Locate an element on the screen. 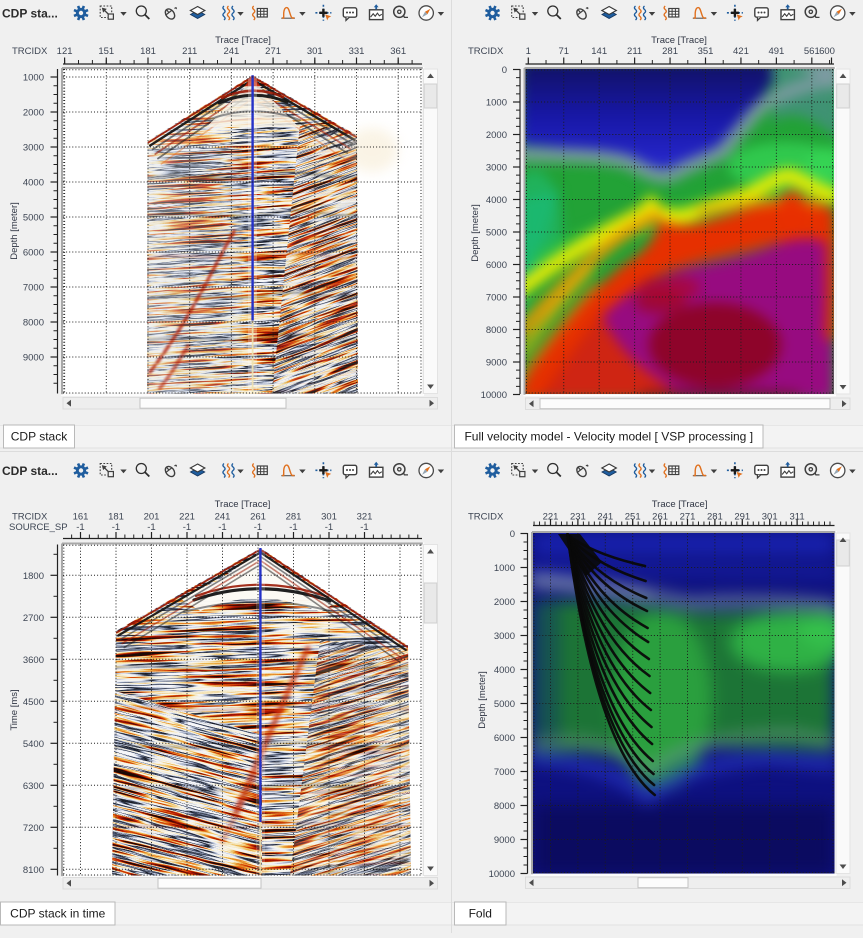 The image size is (863, 938). svg-text: 491 is located at coordinates (776, 51).